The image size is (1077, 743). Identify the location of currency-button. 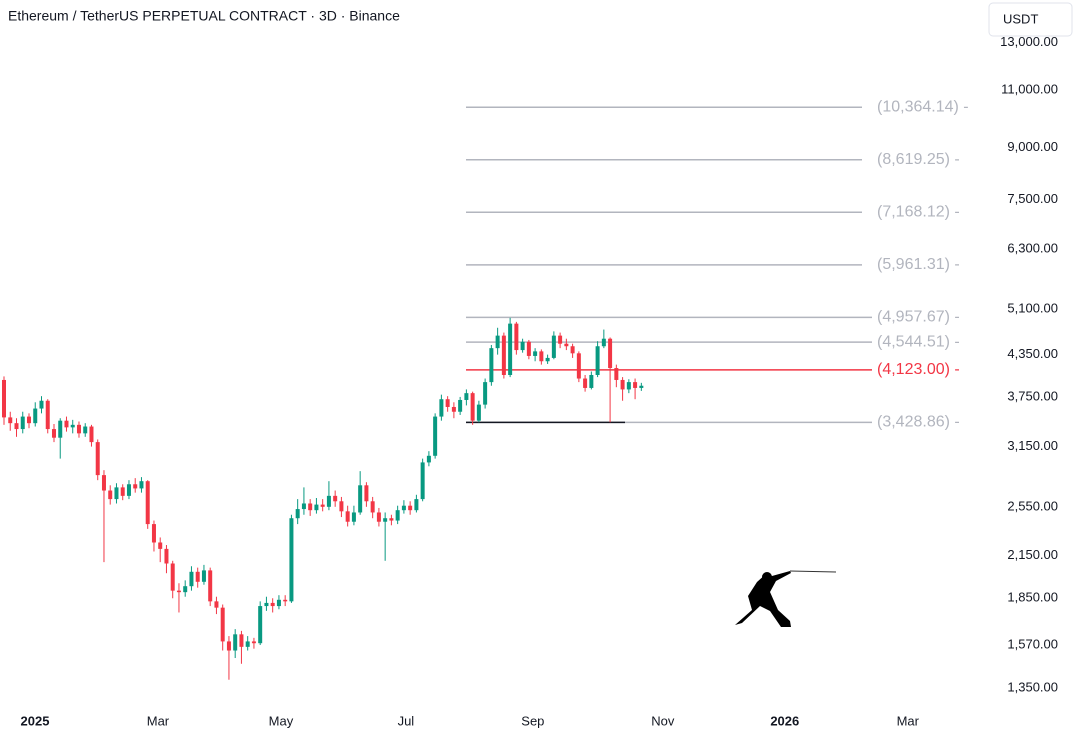
(1030, 19).